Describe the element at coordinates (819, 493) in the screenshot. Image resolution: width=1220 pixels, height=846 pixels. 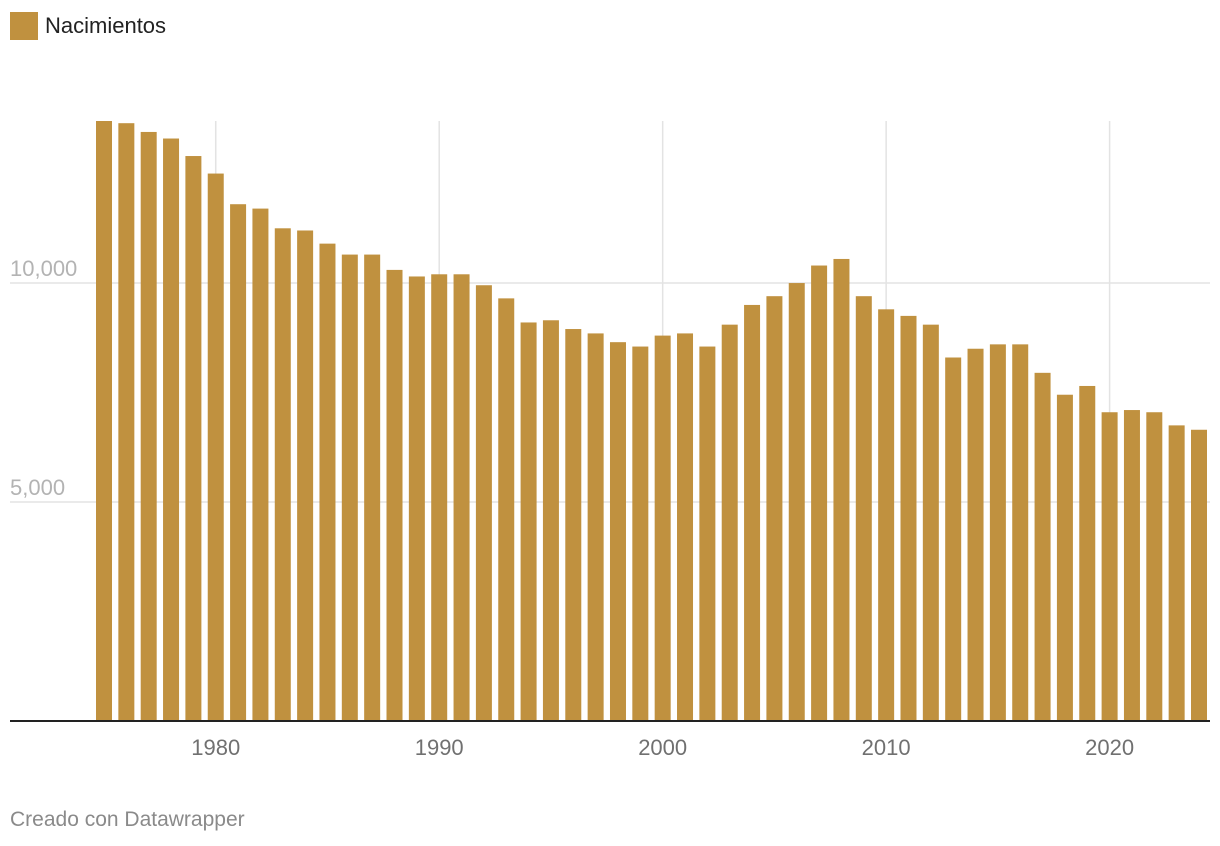
I see `bar-2007` at that location.